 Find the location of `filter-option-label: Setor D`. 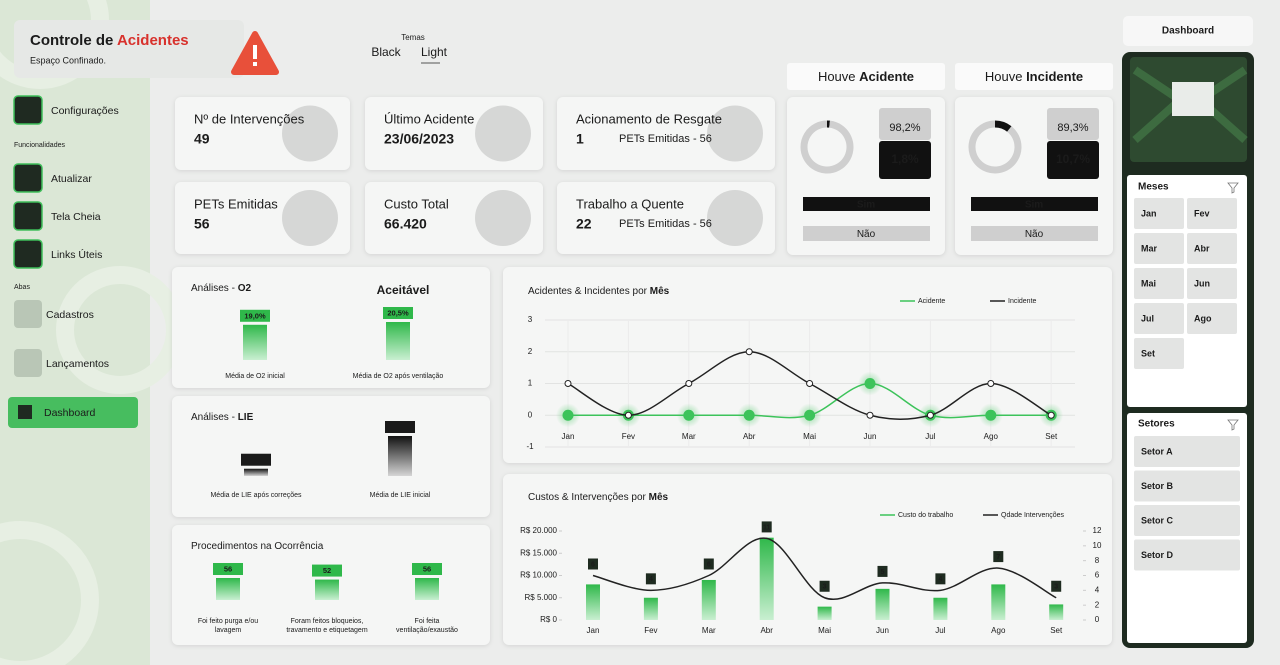

filter-option-label: Setor D is located at coordinates (1157, 555).